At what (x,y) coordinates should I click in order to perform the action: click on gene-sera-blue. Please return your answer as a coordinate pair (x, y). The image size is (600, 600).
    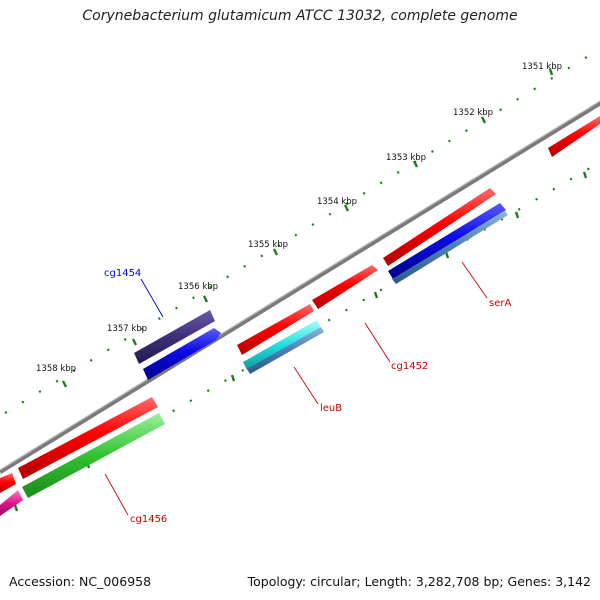
    Looking at the image, I should click on (447, 241).